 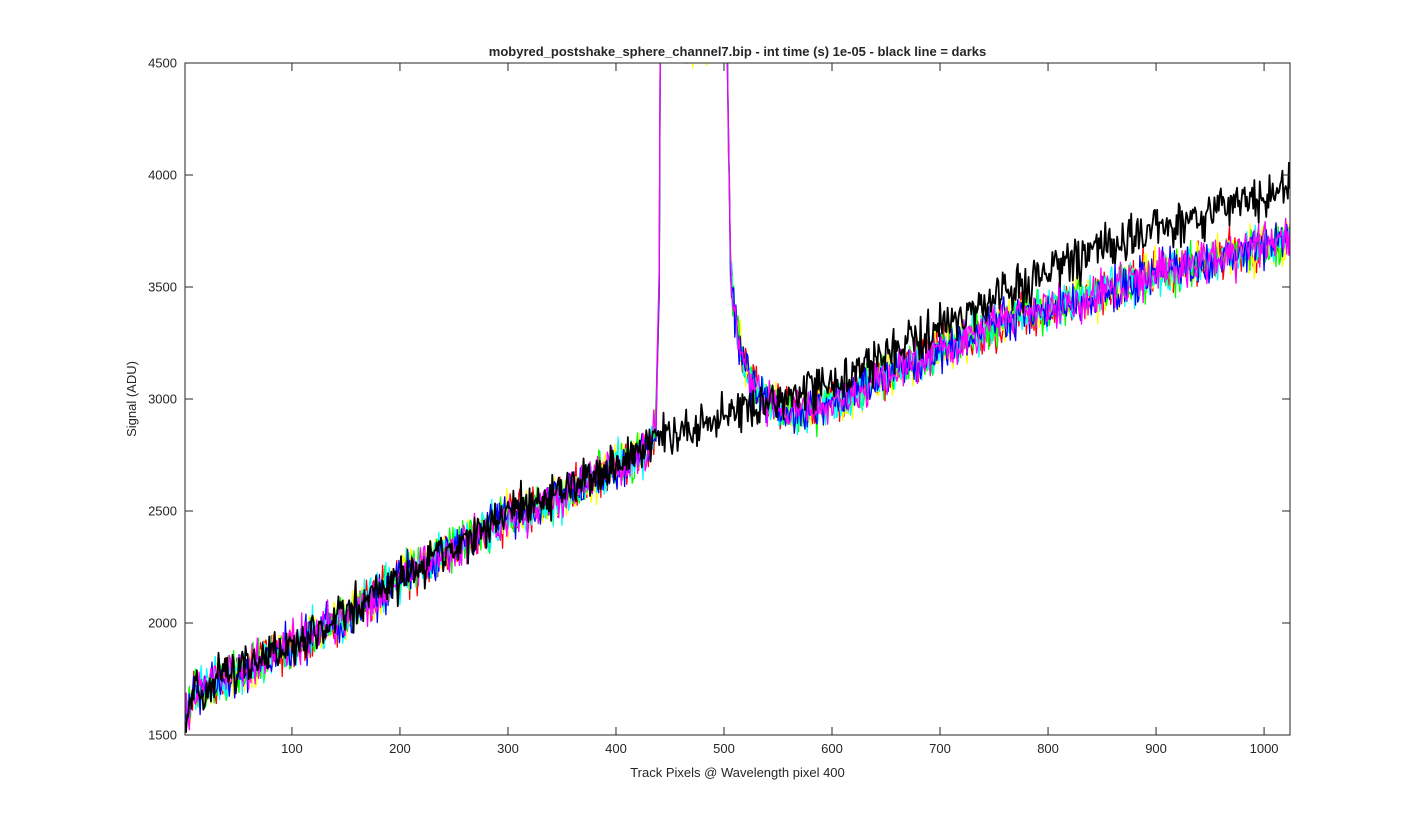 What do you see at coordinates (1048, 748) in the screenshot?
I see `x-tick-label-800: 800` at bounding box center [1048, 748].